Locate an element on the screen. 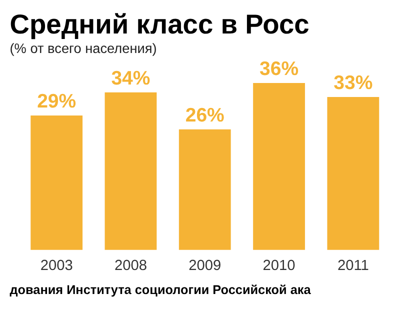  x-tick-label: 2003 is located at coordinates (56, 266).